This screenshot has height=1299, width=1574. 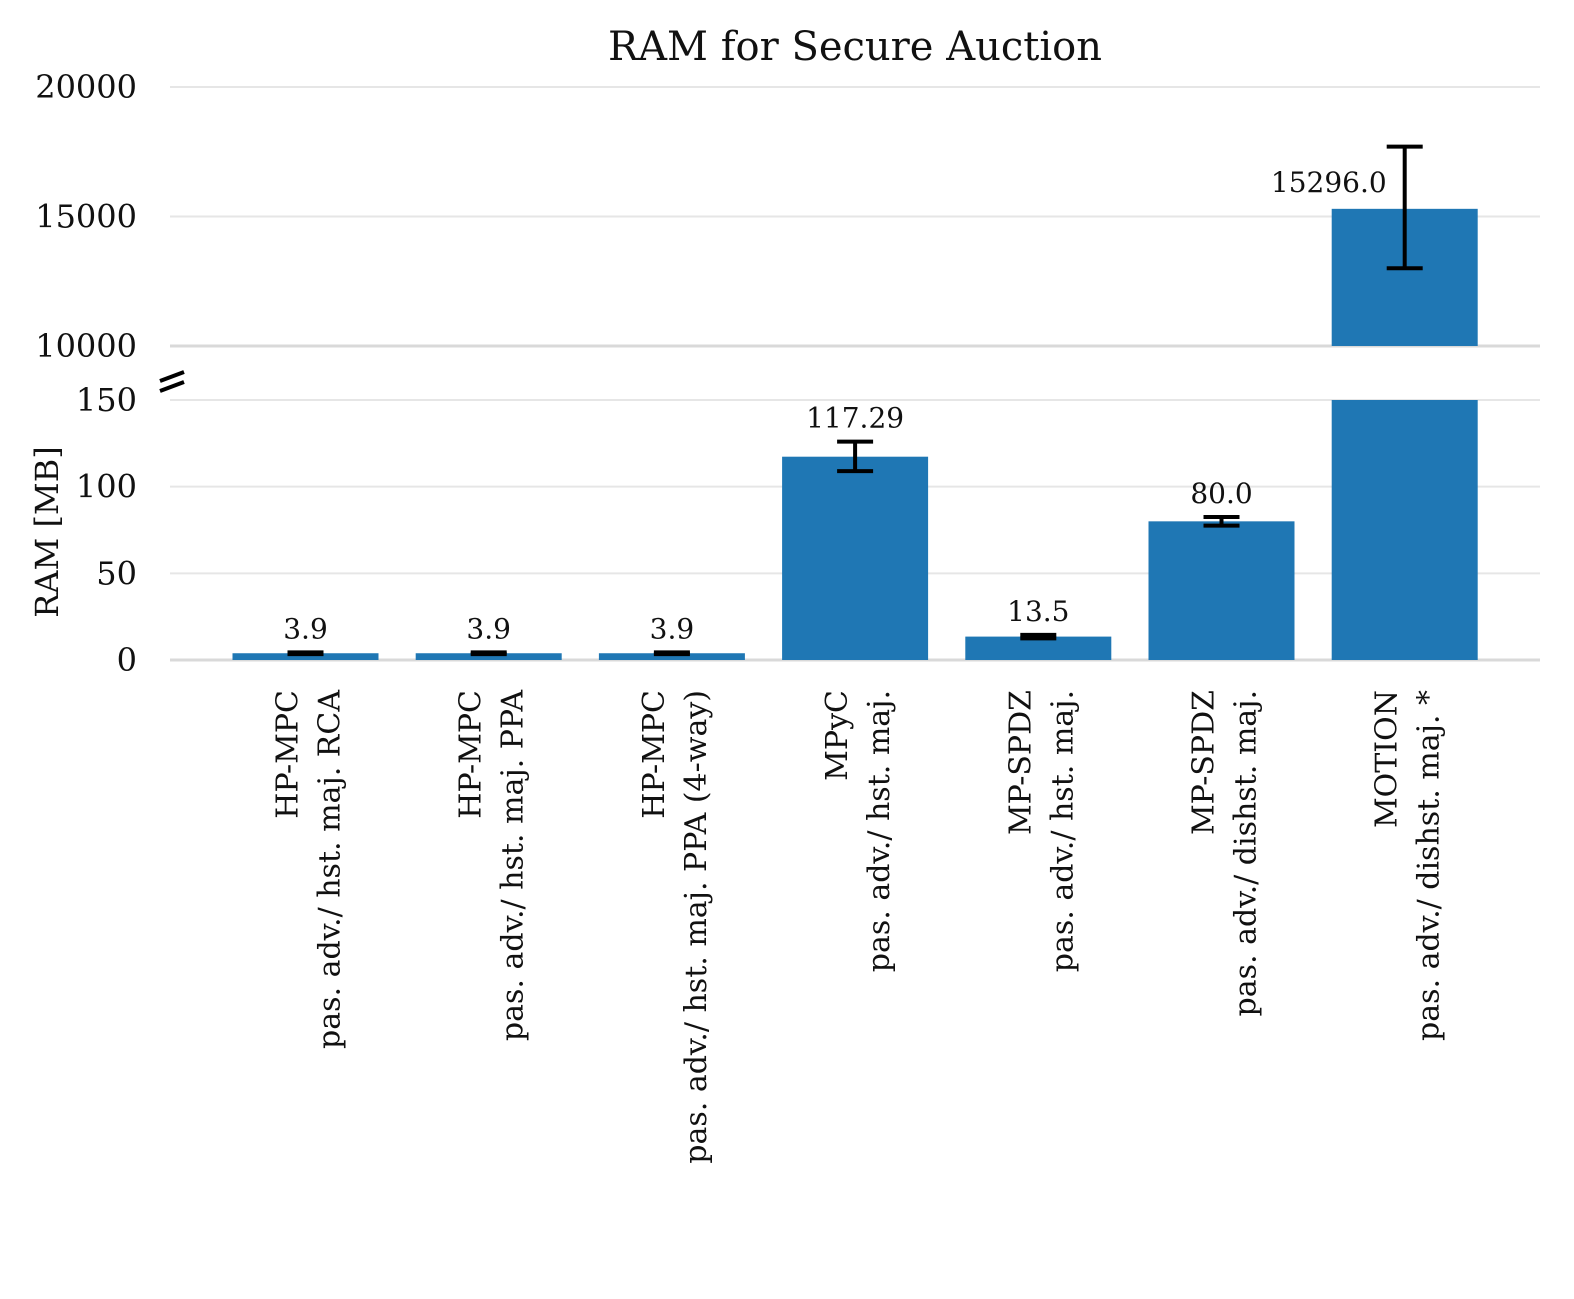 I want to click on category-desc: pas. adv./ hst. maj. PPA (4-way), so click(x=696, y=927).